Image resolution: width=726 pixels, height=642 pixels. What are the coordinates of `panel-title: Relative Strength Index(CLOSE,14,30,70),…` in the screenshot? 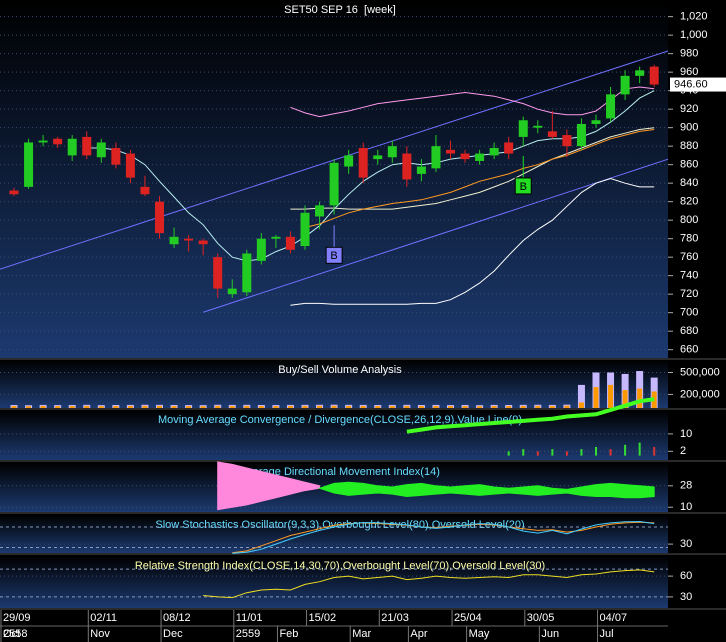 It's located at (340, 566).